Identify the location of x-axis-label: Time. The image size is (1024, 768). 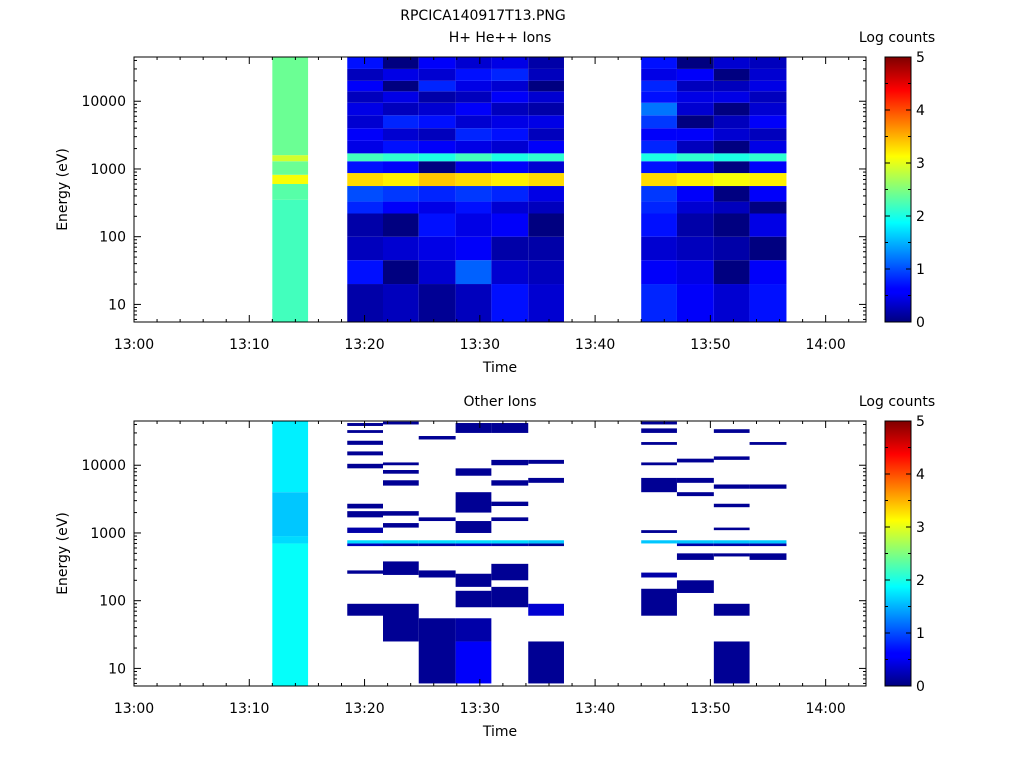
(499, 732).